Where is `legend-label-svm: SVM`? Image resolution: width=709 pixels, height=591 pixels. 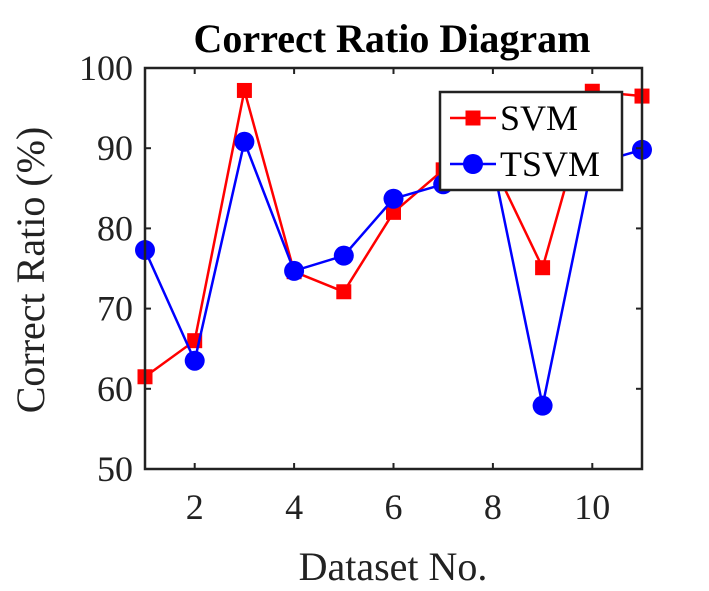
legend-label-svm: SVM is located at coordinates (539, 118).